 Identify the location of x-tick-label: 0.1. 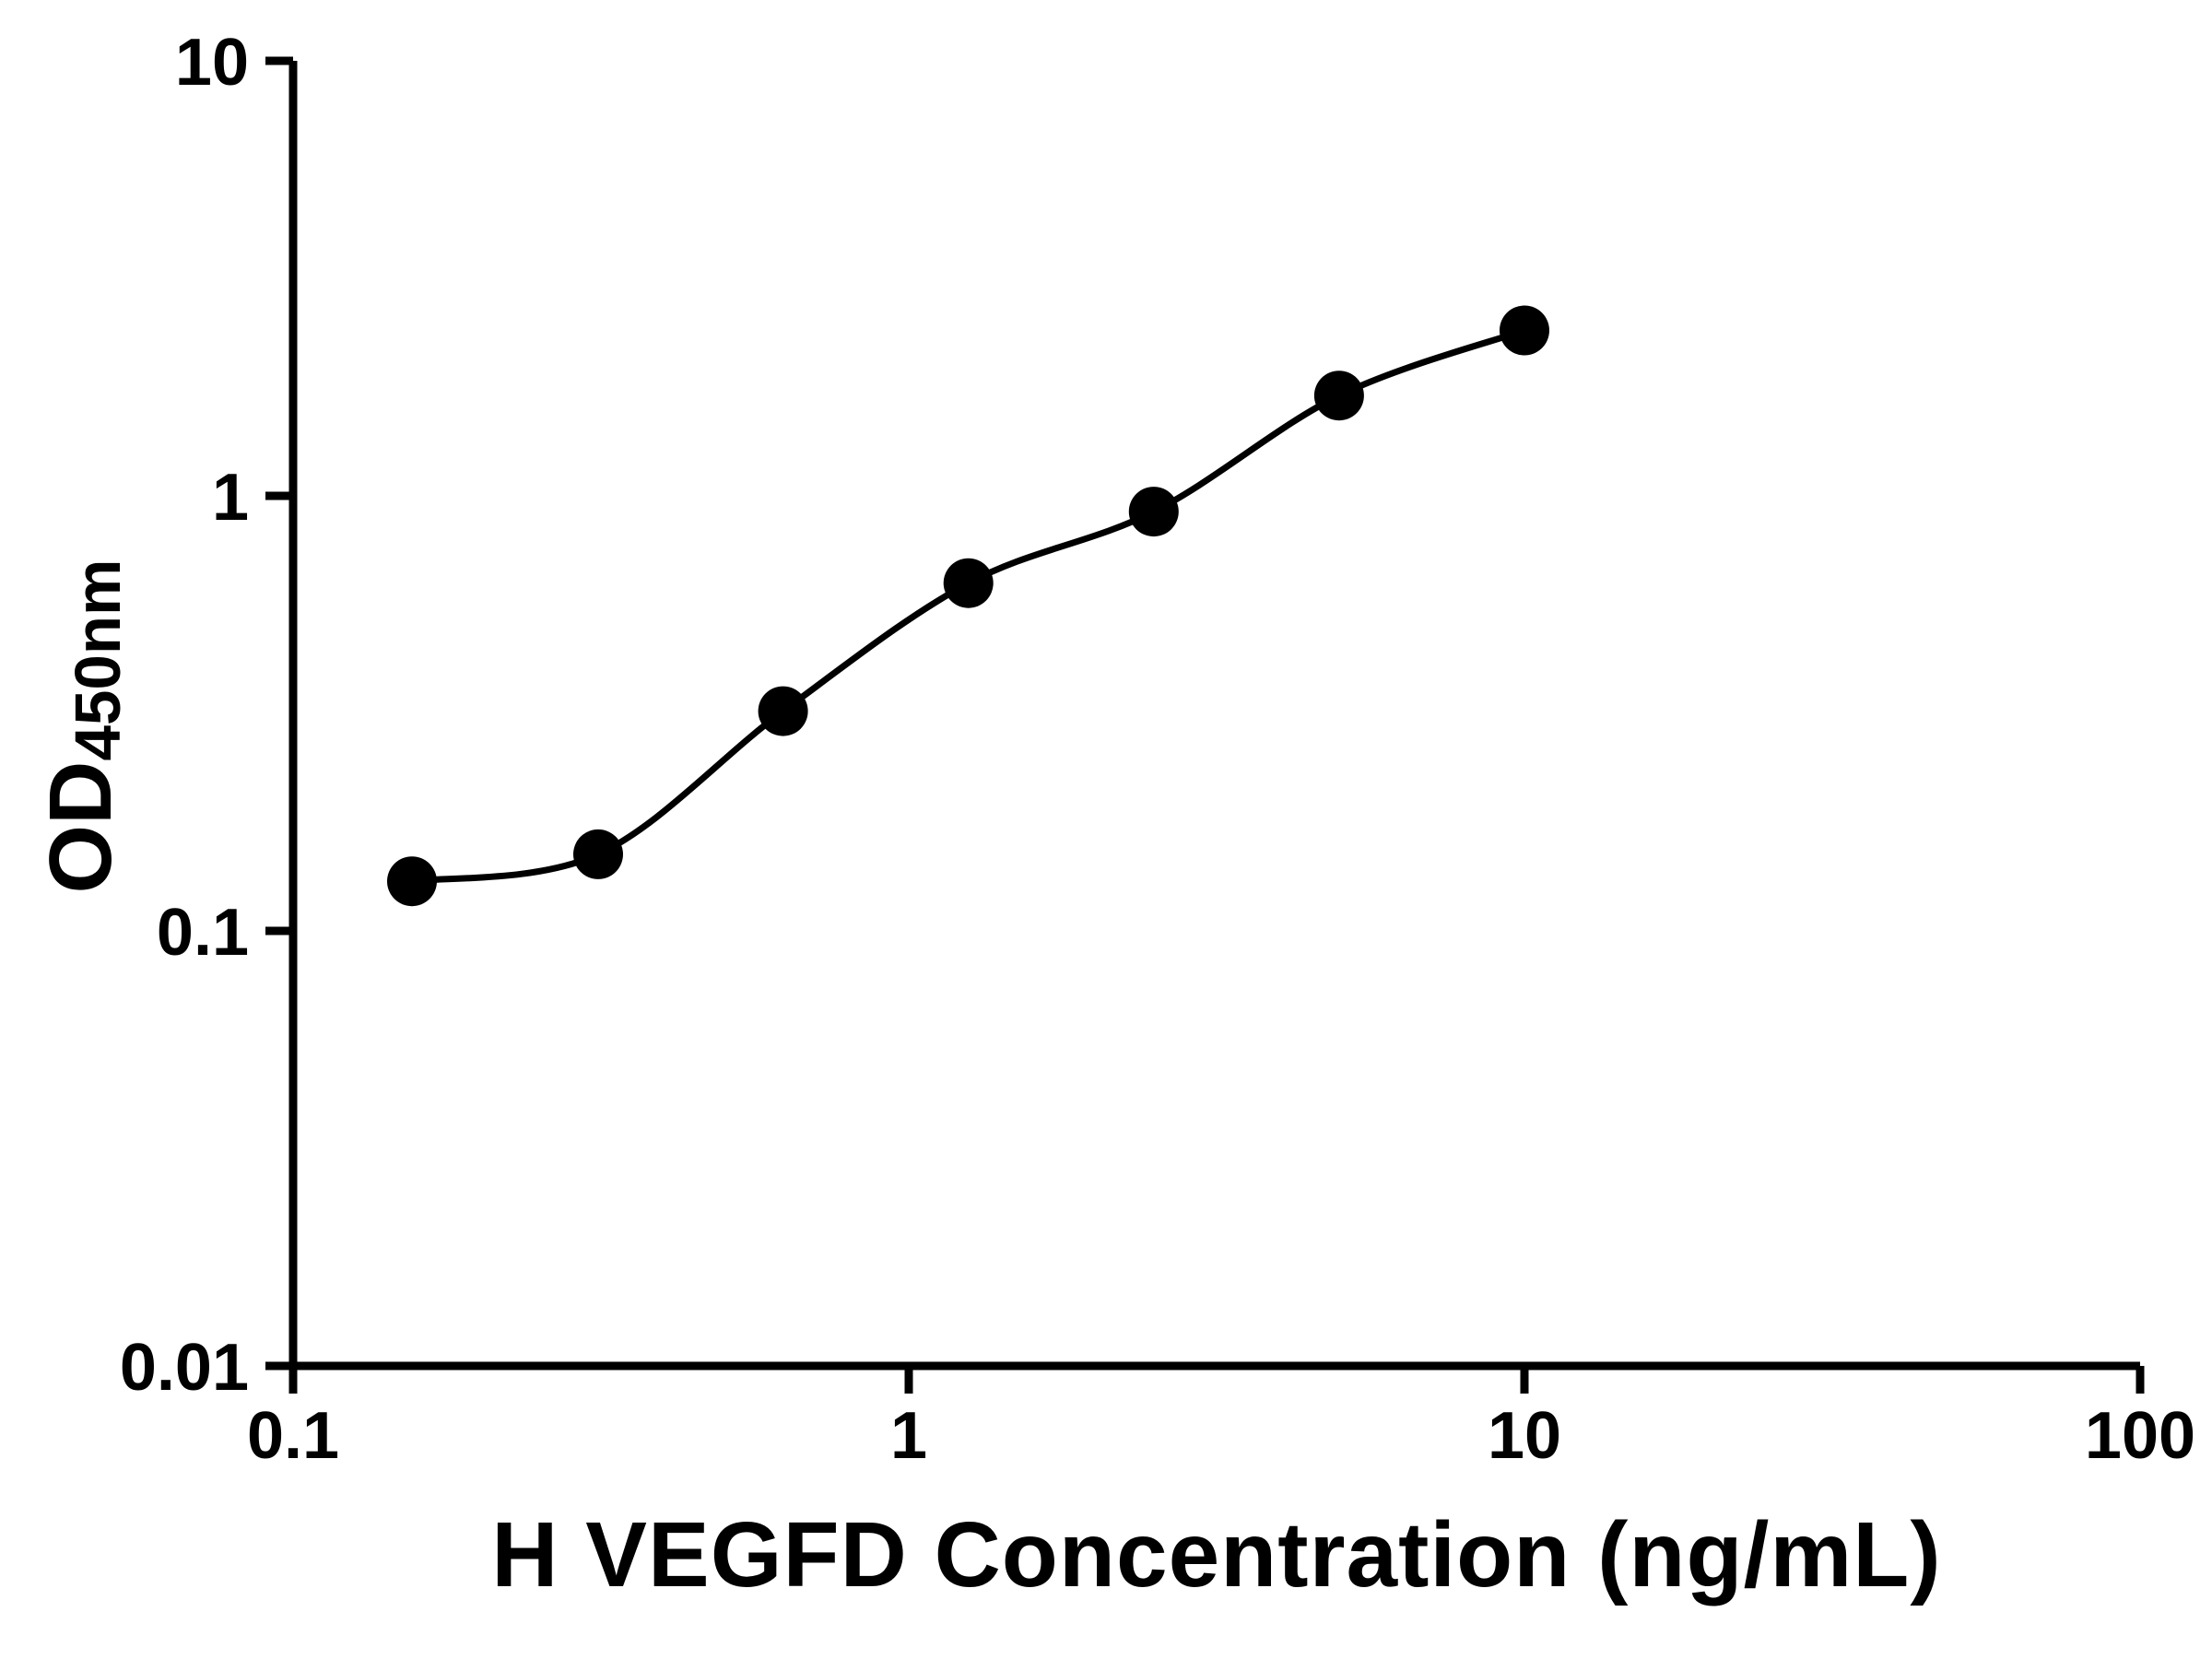
(293, 1436).